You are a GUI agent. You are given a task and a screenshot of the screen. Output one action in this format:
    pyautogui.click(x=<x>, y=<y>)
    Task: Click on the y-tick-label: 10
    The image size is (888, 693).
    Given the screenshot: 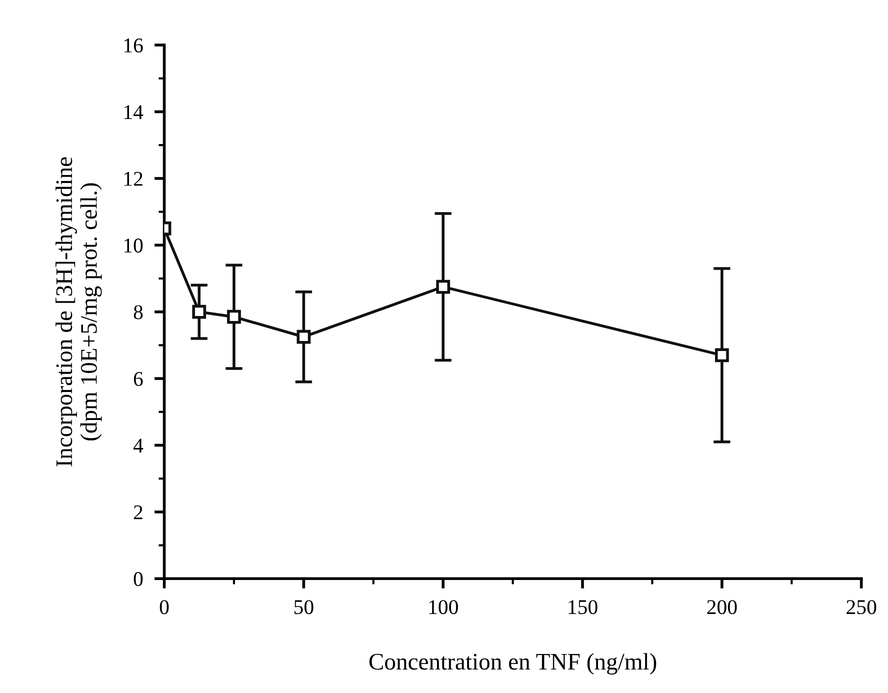 What is the action you would take?
    pyautogui.click(x=133, y=245)
    